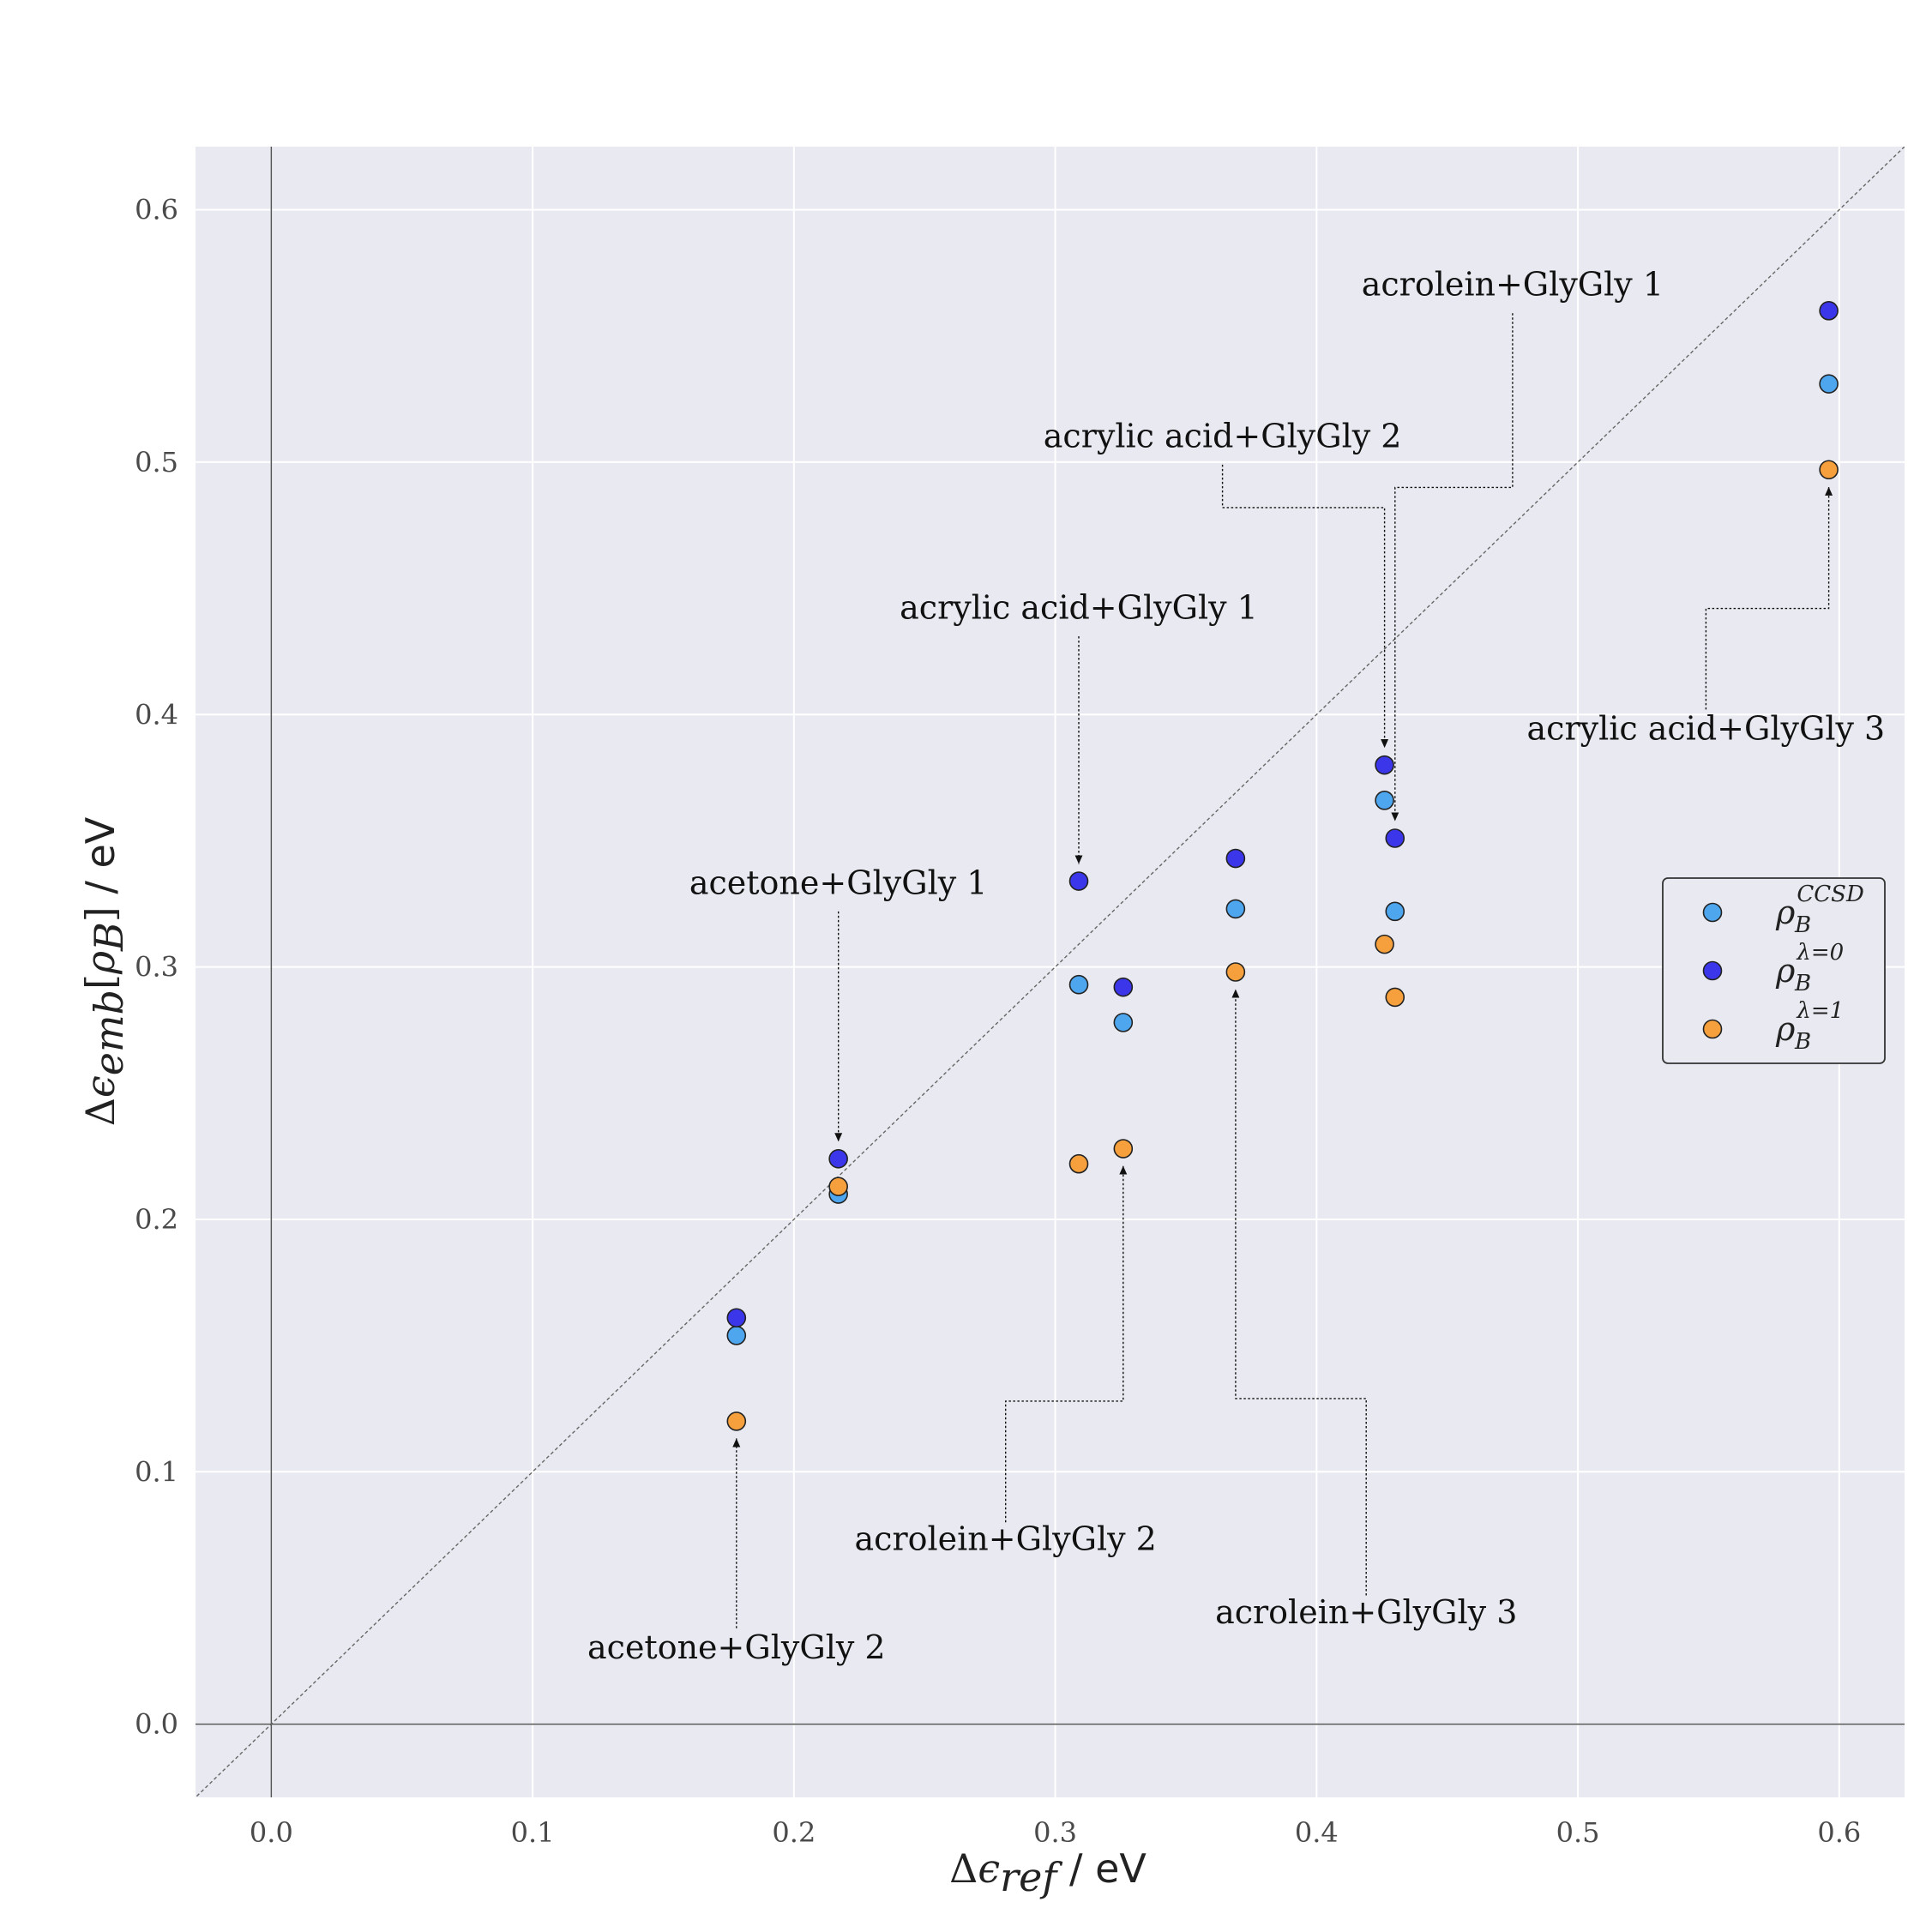 The height and width of the screenshot is (1932, 1932). Describe the element at coordinates (1317, 1832) in the screenshot. I see `x-tick-label: 0.4` at that location.